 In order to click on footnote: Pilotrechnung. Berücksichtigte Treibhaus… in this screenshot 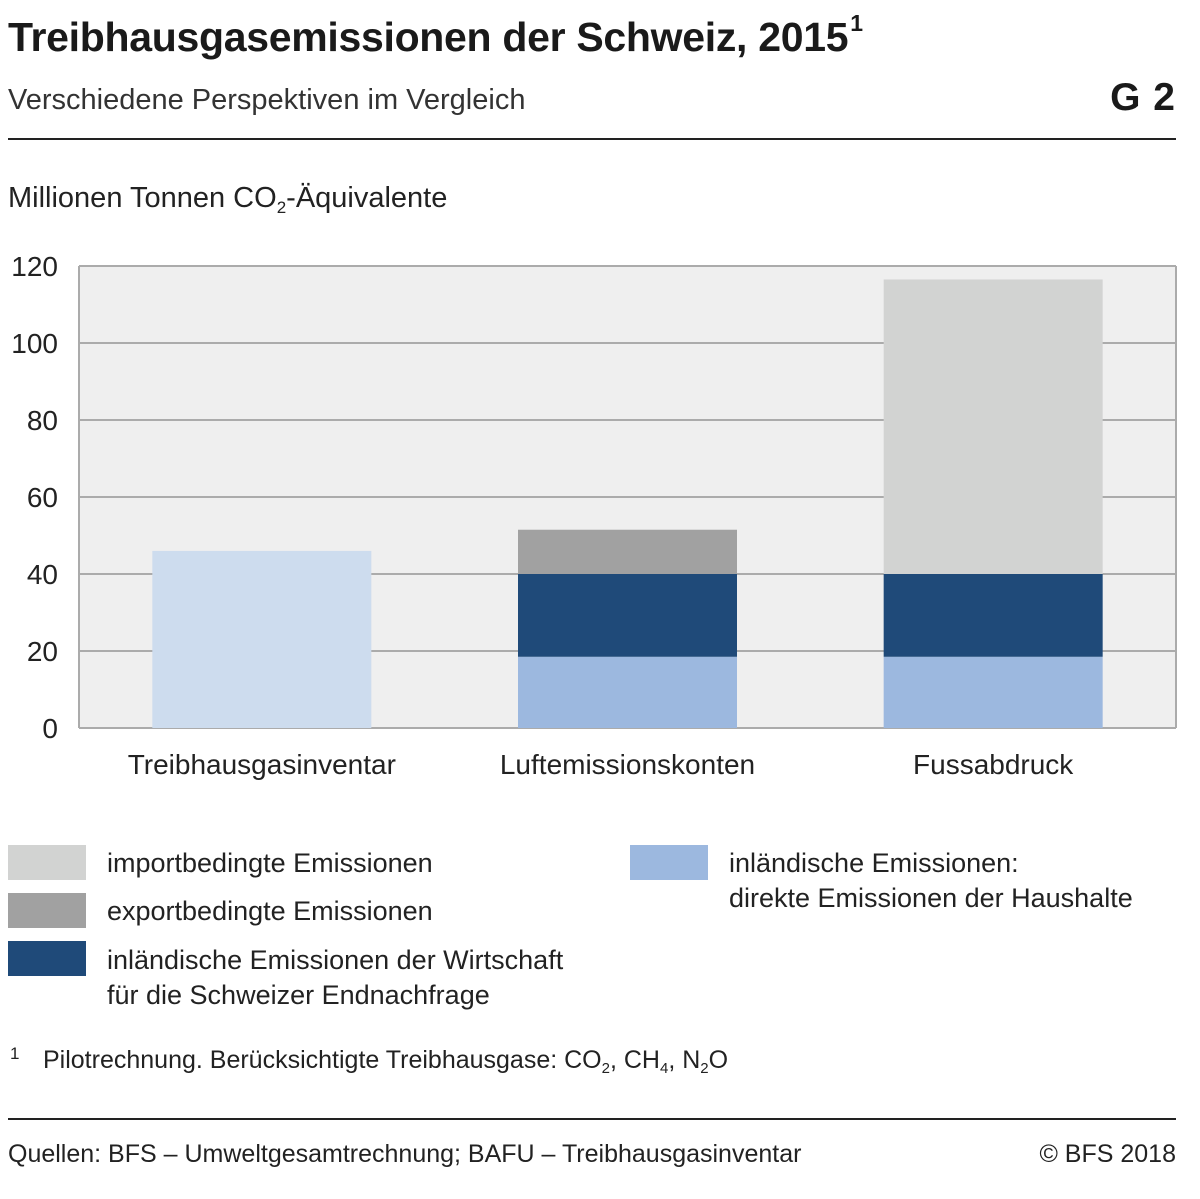, I will do `click(385, 1061)`.